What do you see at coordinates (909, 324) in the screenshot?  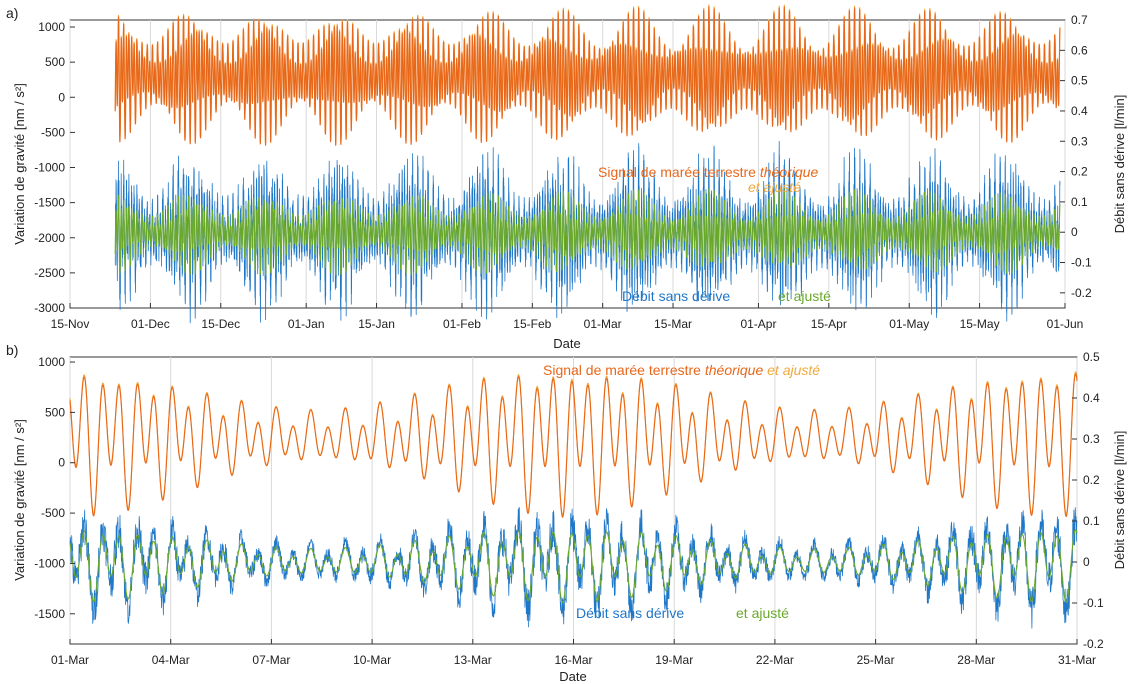 I see `x-tick-label: 01-May` at bounding box center [909, 324].